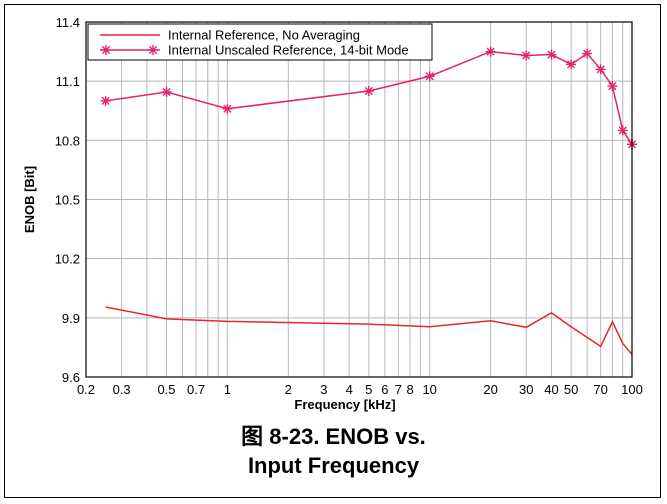 The height and width of the screenshot is (504, 667). What do you see at coordinates (490, 389) in the screenshot?
I see `x-tick-label: 20` at bounding box center [490, 389].